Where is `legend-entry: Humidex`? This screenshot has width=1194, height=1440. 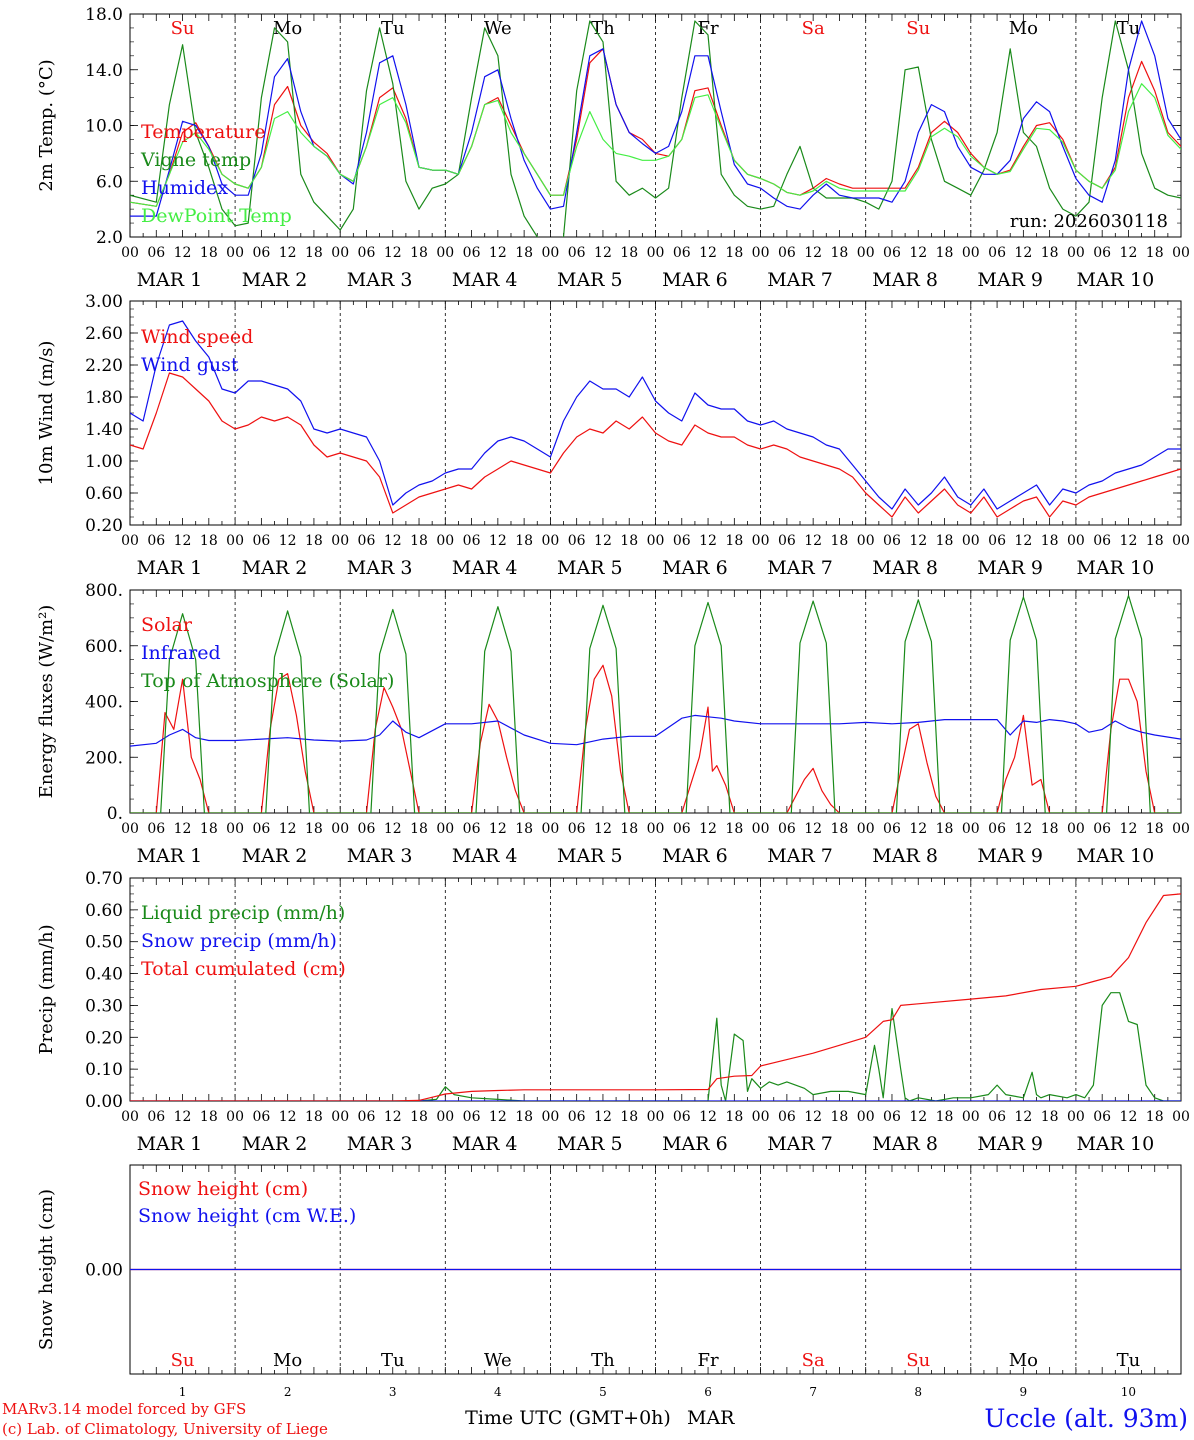
legend-entry: Humidex is located at coordinates (184, 188).